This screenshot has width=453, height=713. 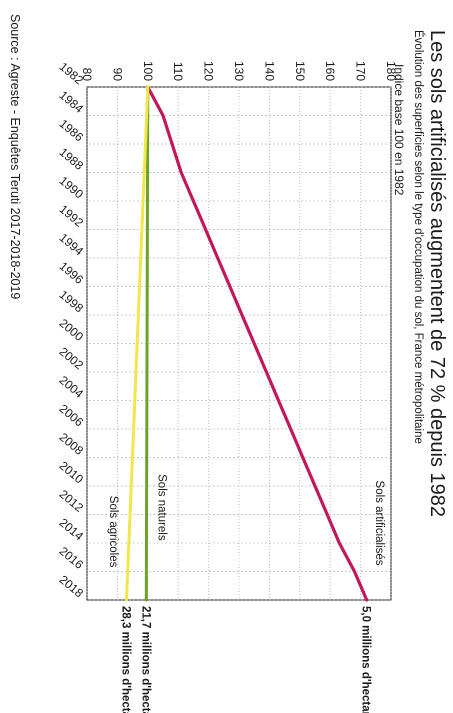 I want to click on y-axis-label: Indice base 100 en 1982, so click(x=399, y=130).